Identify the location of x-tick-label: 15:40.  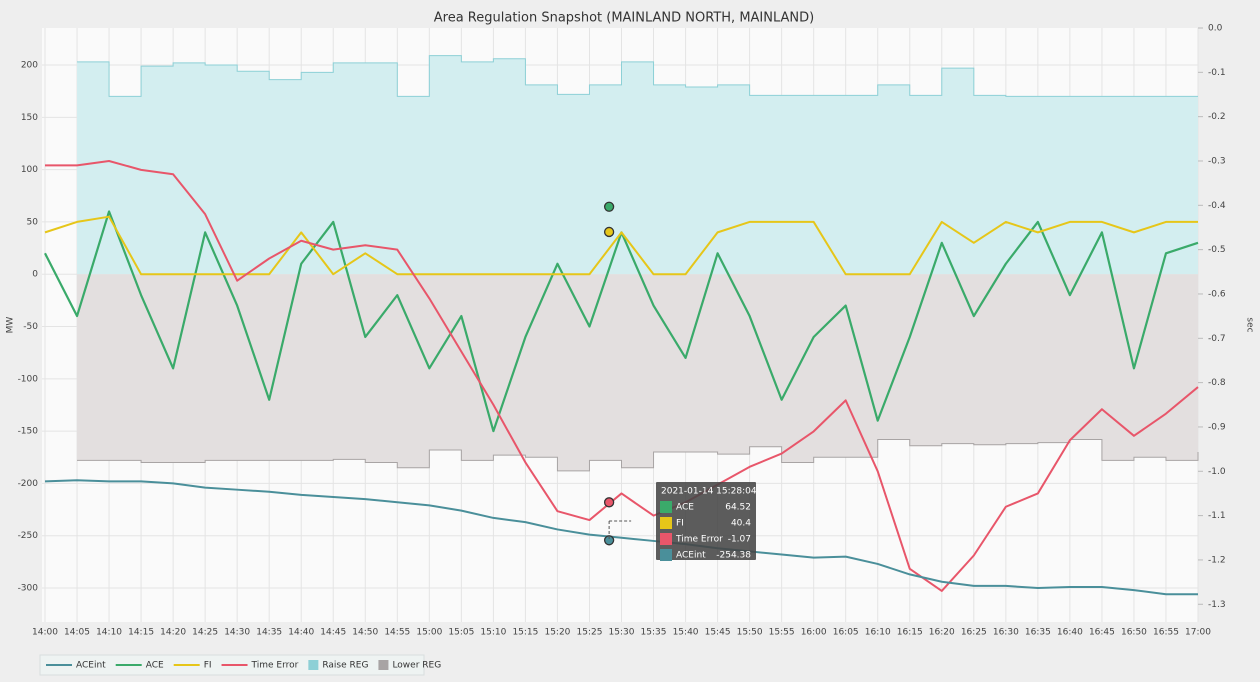
(686, 633).